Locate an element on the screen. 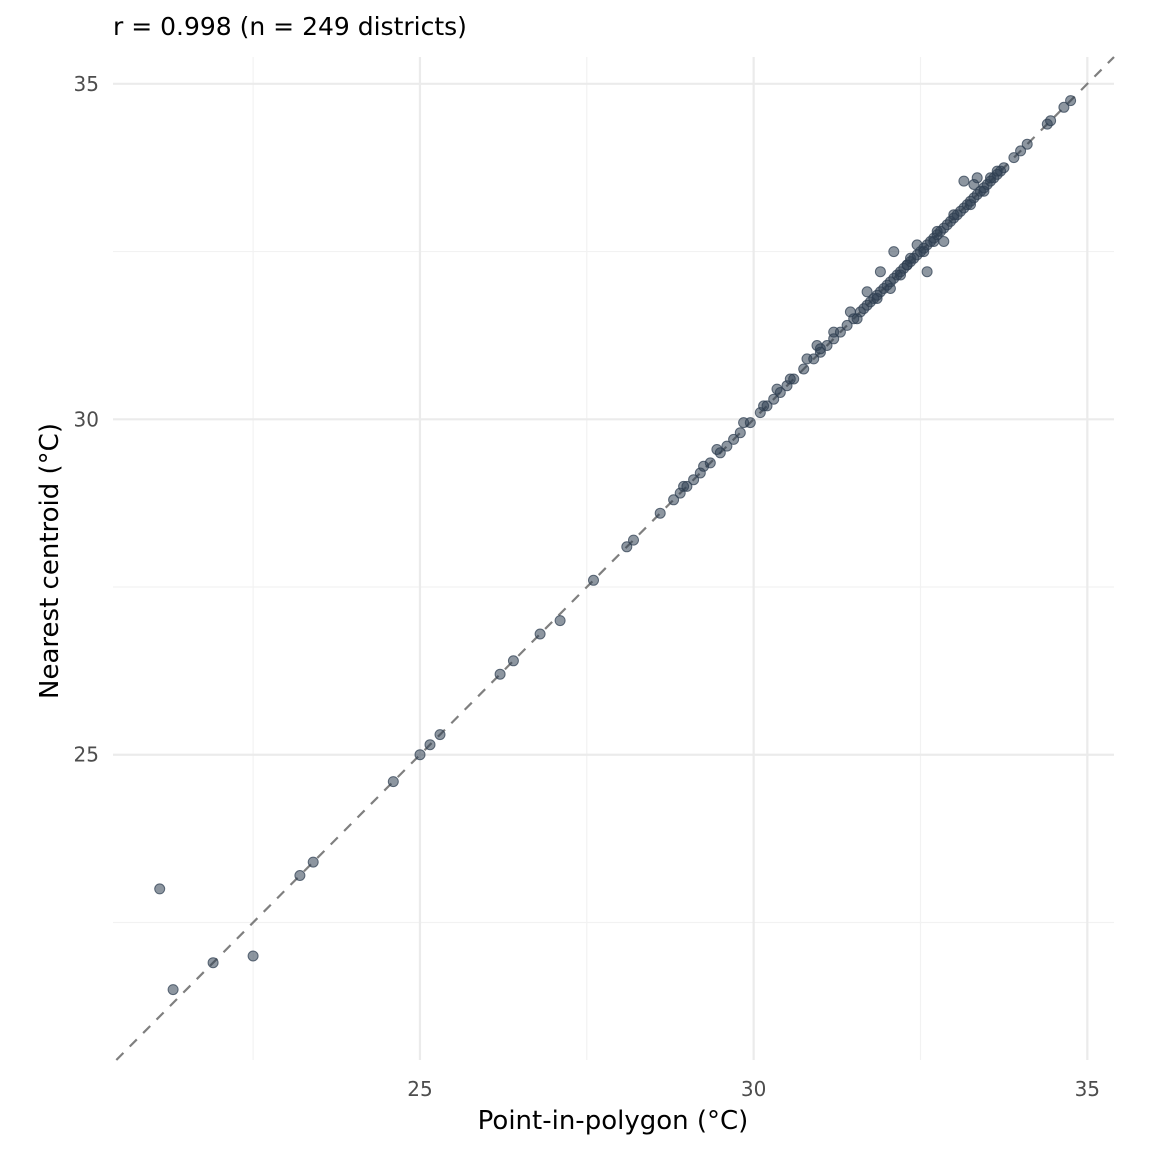 This screenshot has height=1152, width=1152. x-tick-label: 30 is located at coordinates (753, 1089).